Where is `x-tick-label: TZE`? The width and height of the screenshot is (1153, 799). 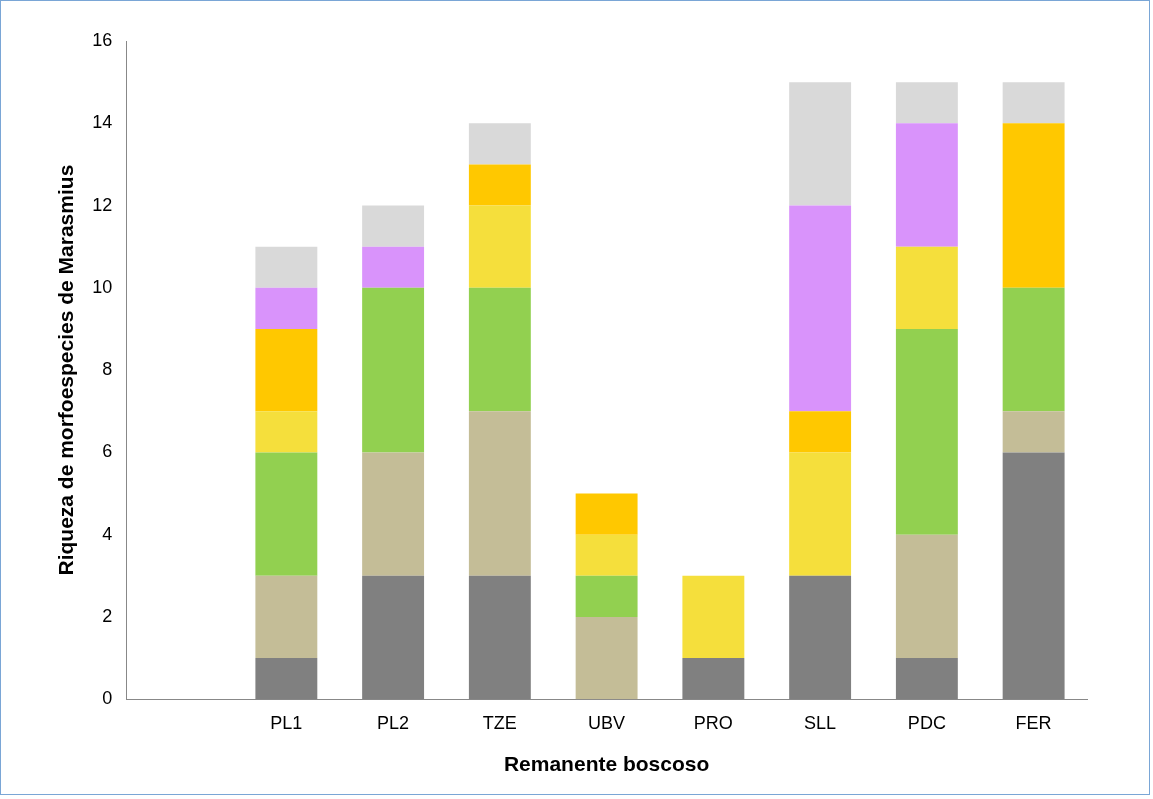
x-tick-label: TZE is located at coordinates (499, 722).